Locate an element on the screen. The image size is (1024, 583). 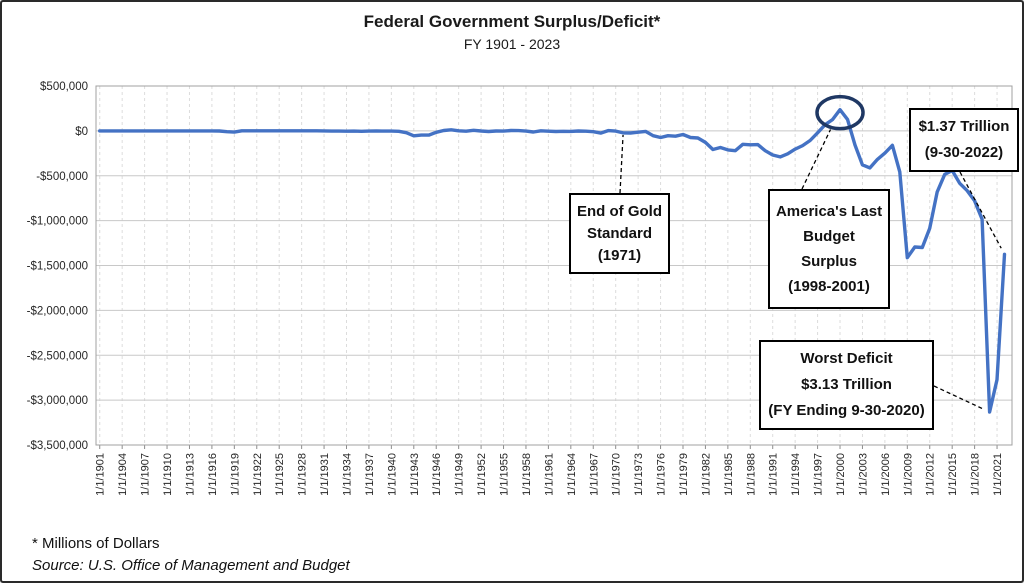
svg-text: 1/1/2000 is located at coordinates (841, 474).